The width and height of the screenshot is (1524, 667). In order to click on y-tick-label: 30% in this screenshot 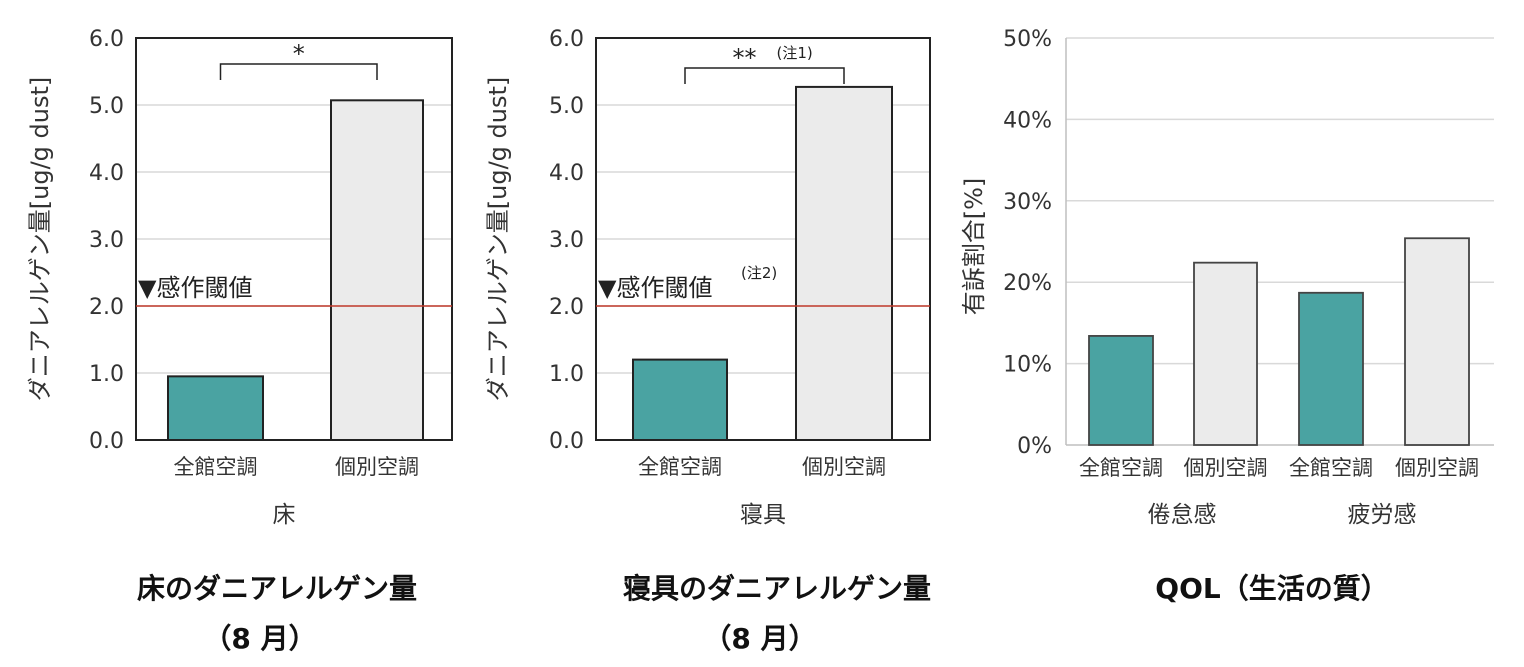, I will do `click(1027, 202)`.